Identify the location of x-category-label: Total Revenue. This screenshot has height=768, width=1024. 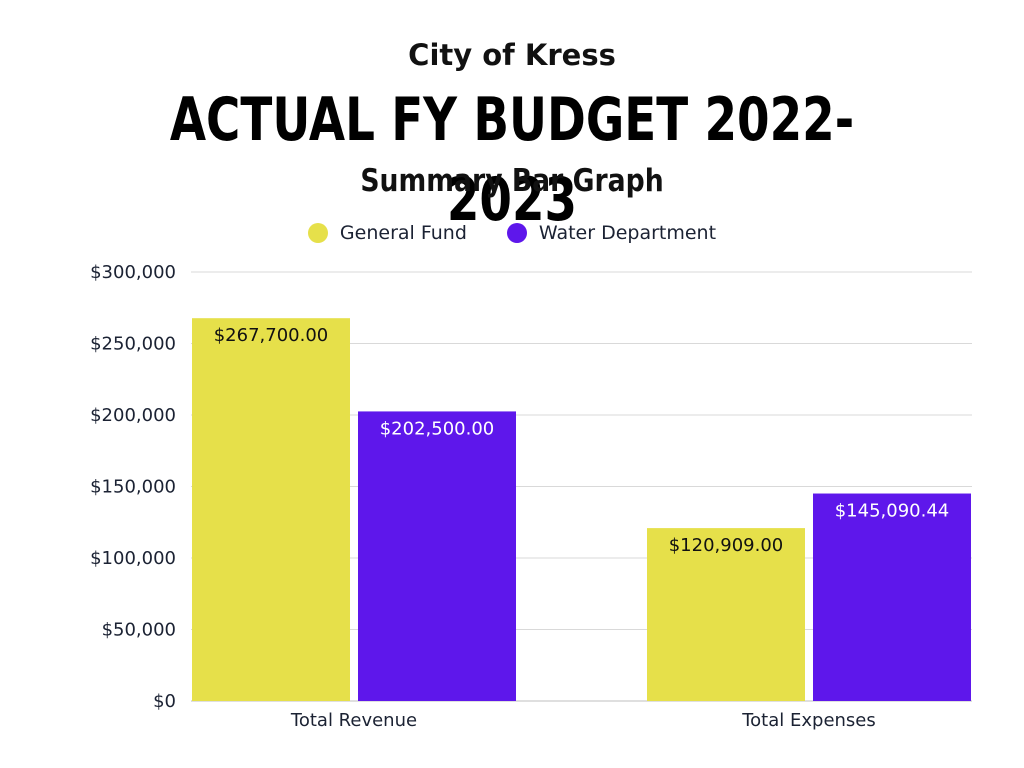
(353, 720).